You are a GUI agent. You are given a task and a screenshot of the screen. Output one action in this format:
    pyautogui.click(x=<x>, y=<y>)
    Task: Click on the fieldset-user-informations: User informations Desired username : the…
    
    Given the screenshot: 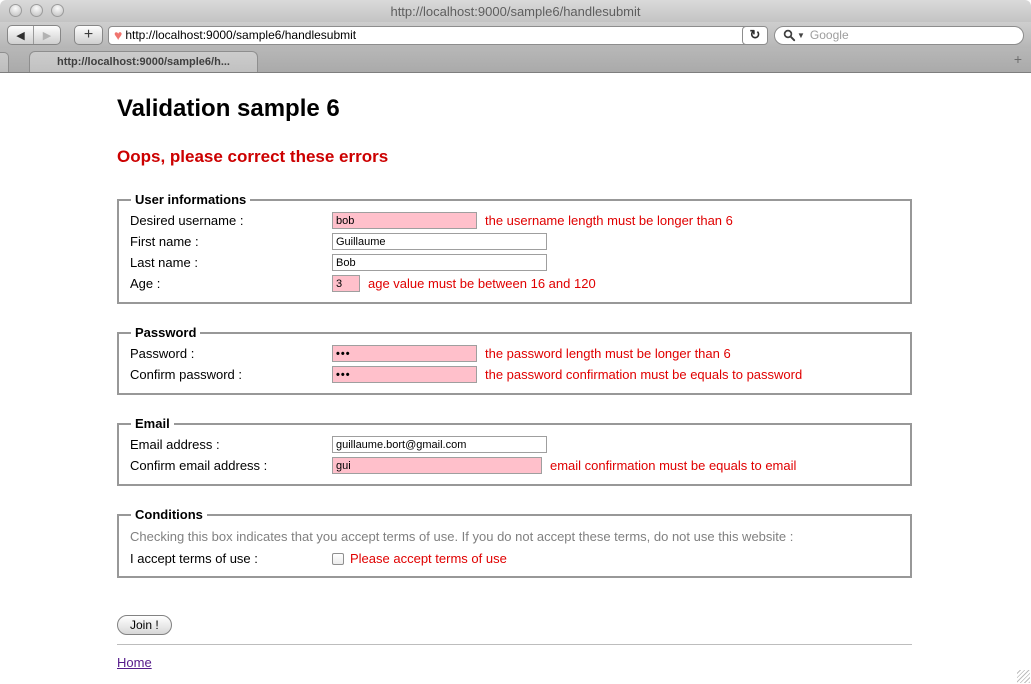 What is the action you would take?
    pyautogui.click(x=514, y=248)
    